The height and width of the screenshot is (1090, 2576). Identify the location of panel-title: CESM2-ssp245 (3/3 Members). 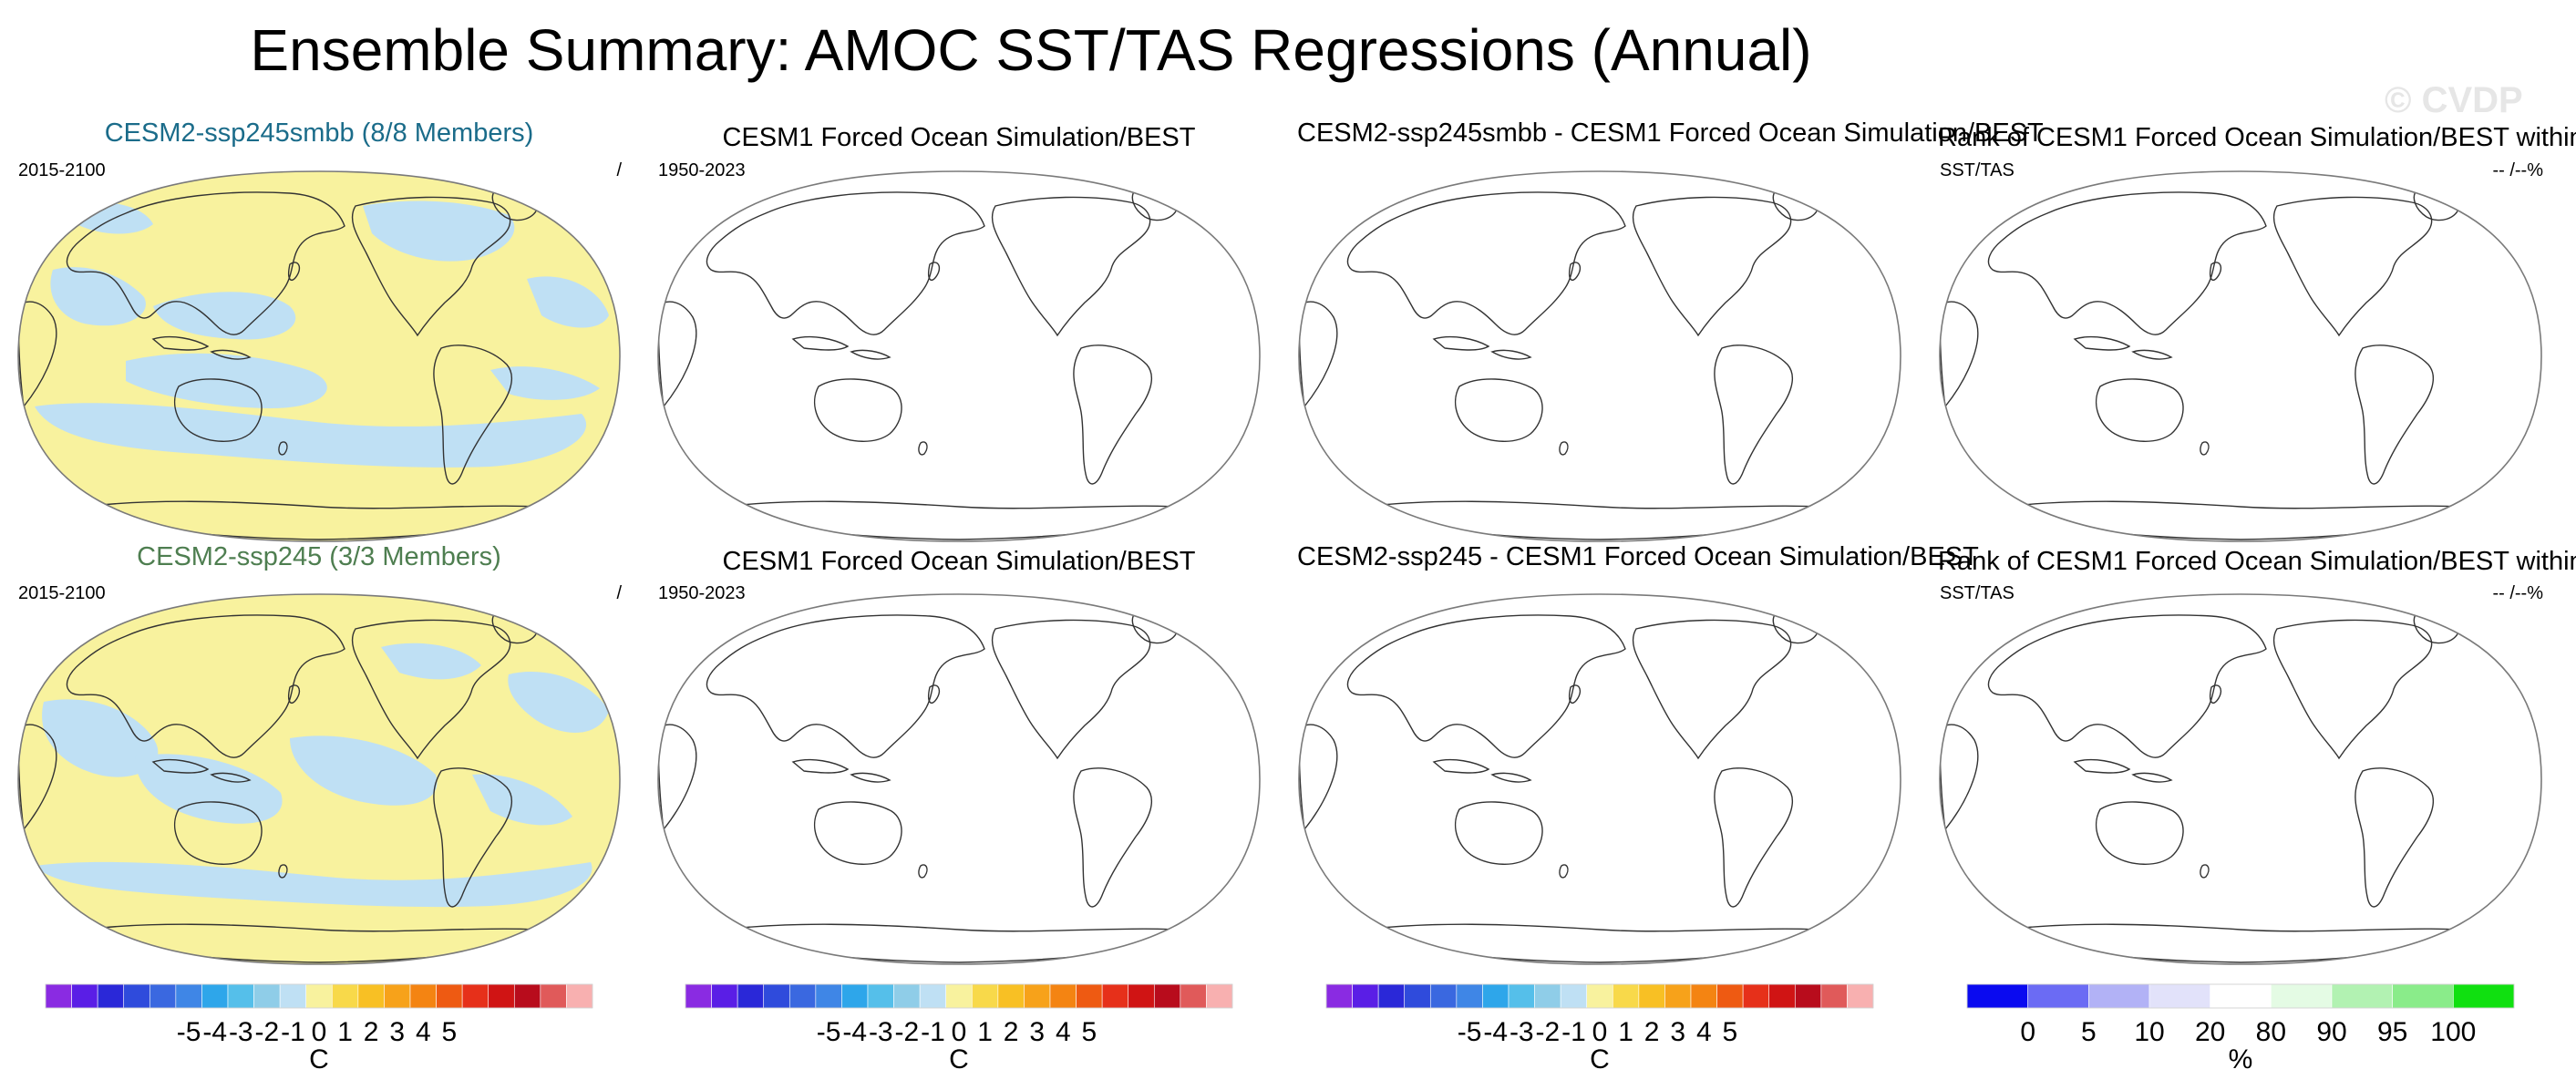
(319, 556).